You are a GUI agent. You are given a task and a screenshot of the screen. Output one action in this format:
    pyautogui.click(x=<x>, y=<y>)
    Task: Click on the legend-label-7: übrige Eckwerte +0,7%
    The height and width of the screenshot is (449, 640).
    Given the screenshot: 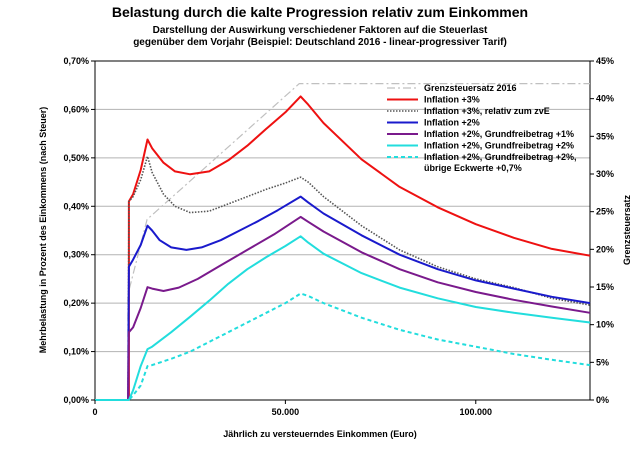 What is the action you would take?
    pyautogui.click(x=473, y=168)
    